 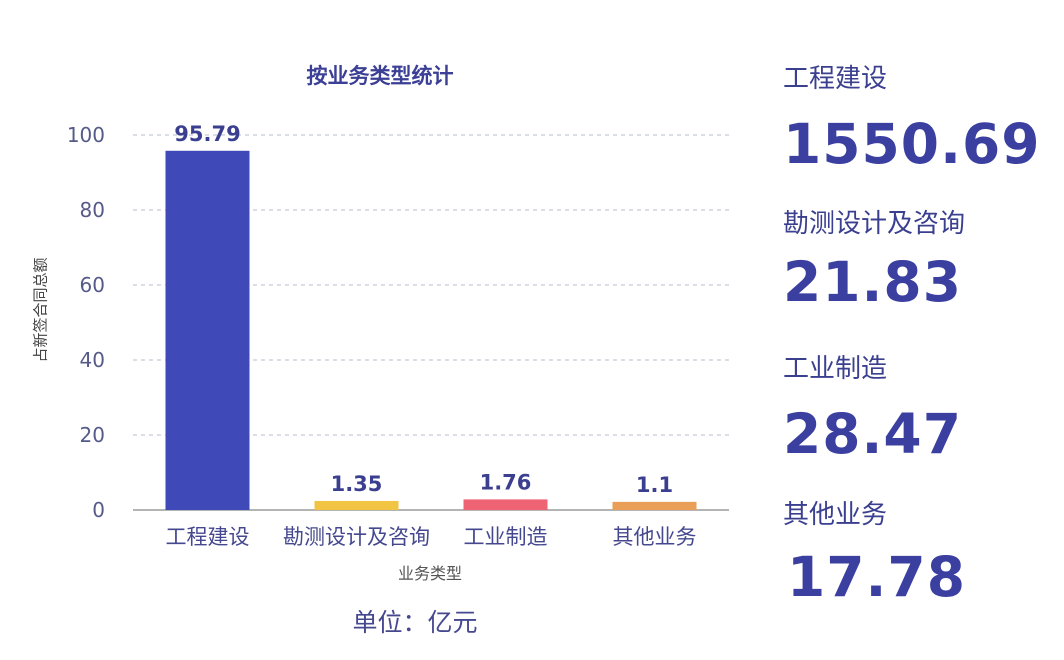 I want to click on summary-label: 勘测设计及咨询, so click(x=874, y=224).